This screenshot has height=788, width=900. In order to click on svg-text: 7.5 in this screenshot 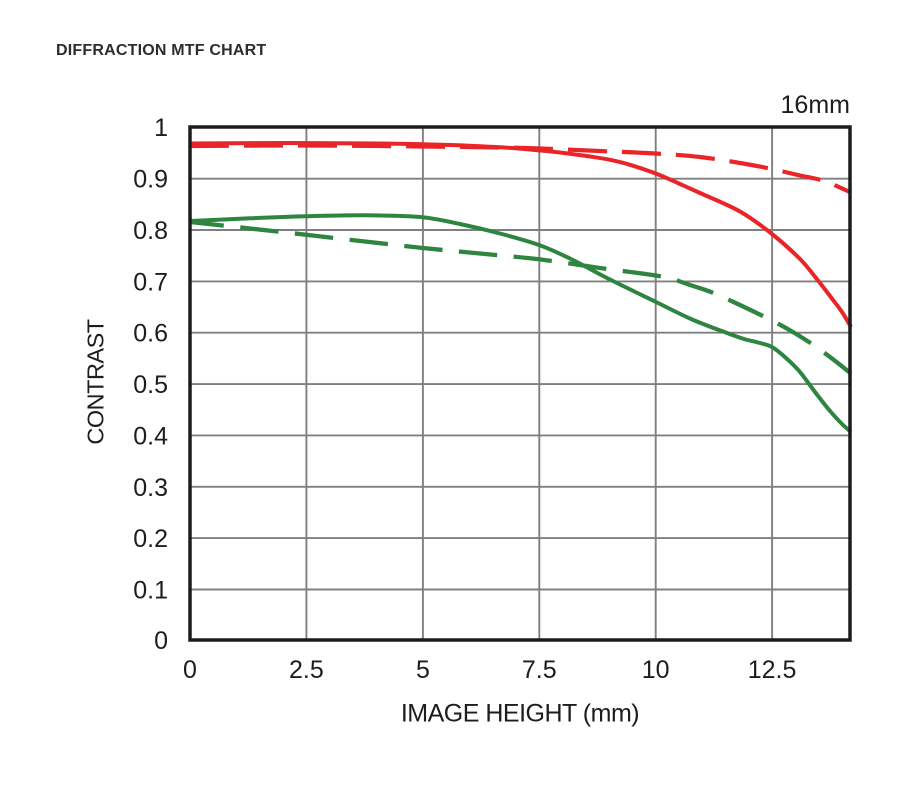, I will do `click(539, 670)`.